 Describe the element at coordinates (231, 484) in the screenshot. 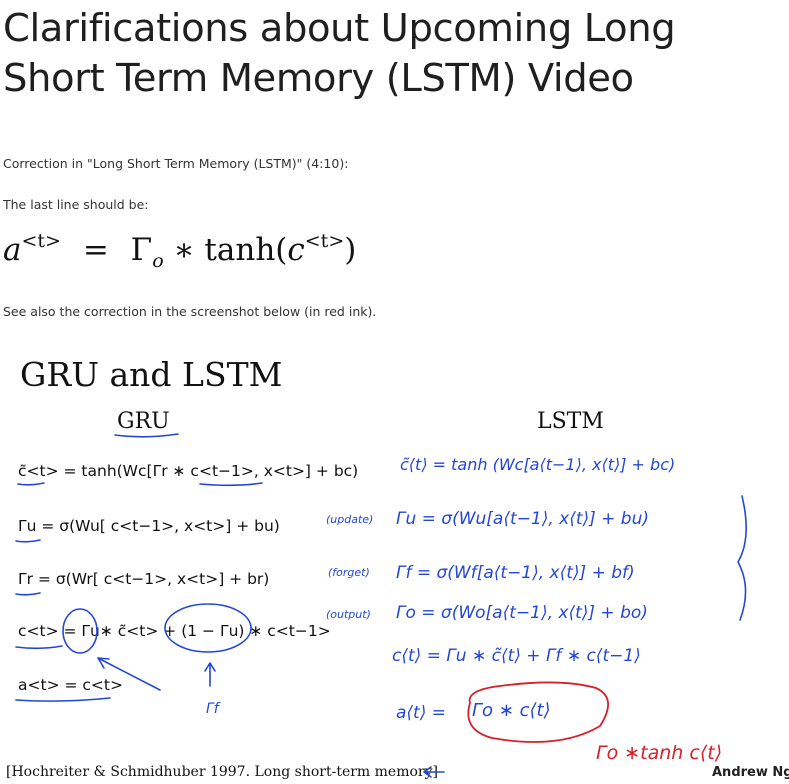

I see `gru-eq1-underline-b` at that location.